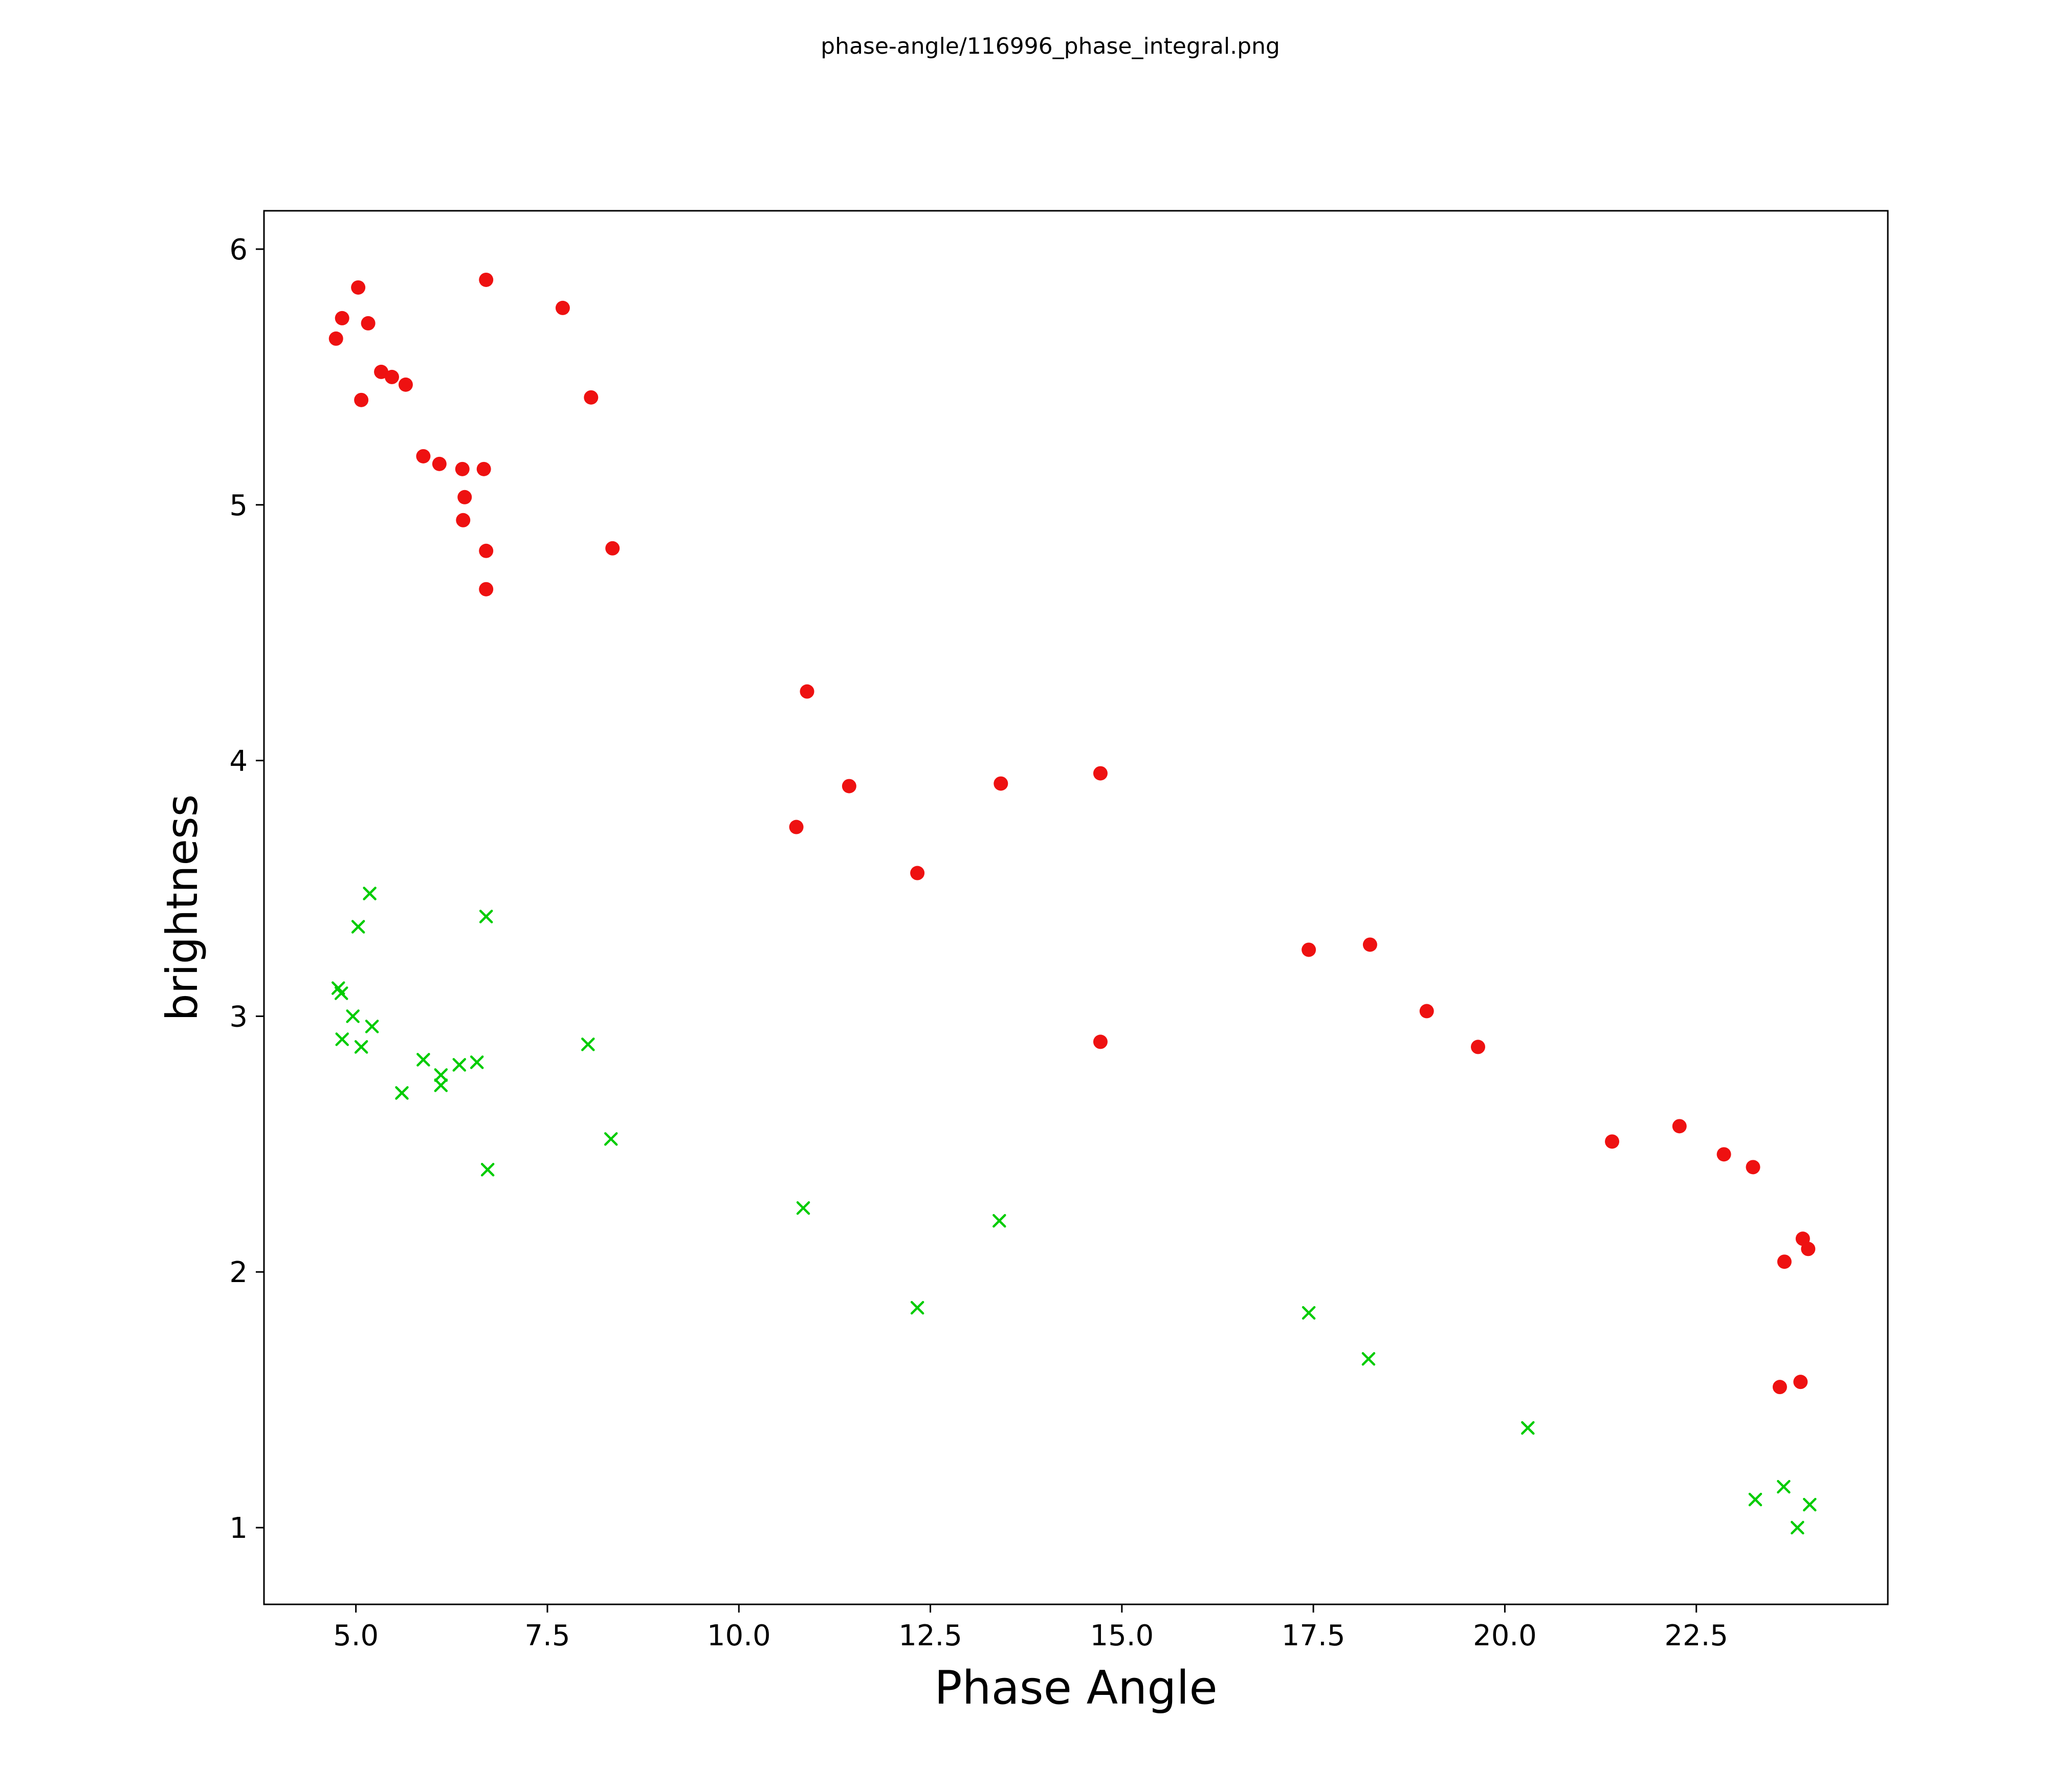 This screenshot has width=2072, height=1765. Describe the element at coordinates (1696, 1636) in the screenshot. I see `x-tick-label: 22.5` at that location.